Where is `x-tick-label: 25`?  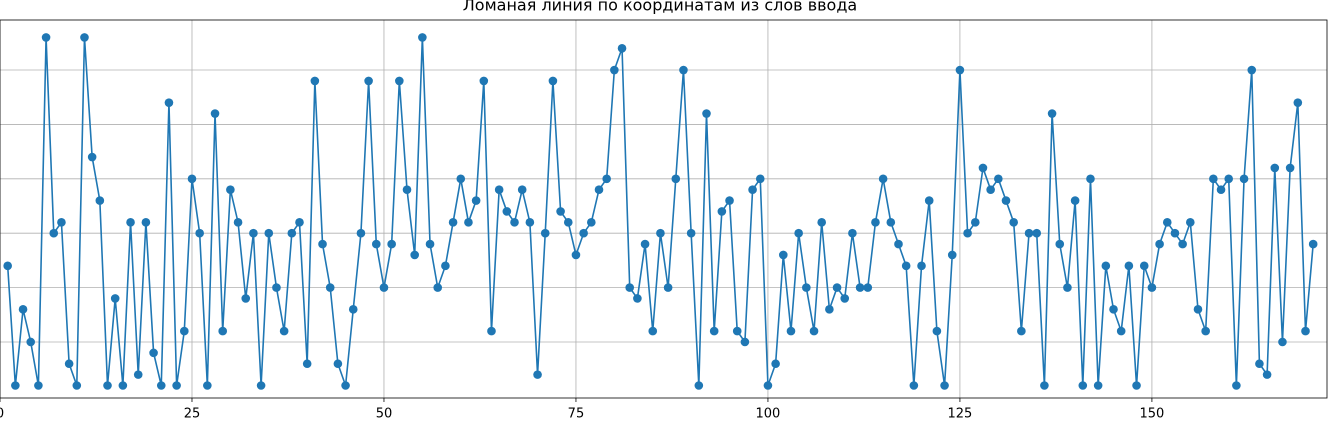
x-tick-label: 25 is located at coordinates (192, 414).